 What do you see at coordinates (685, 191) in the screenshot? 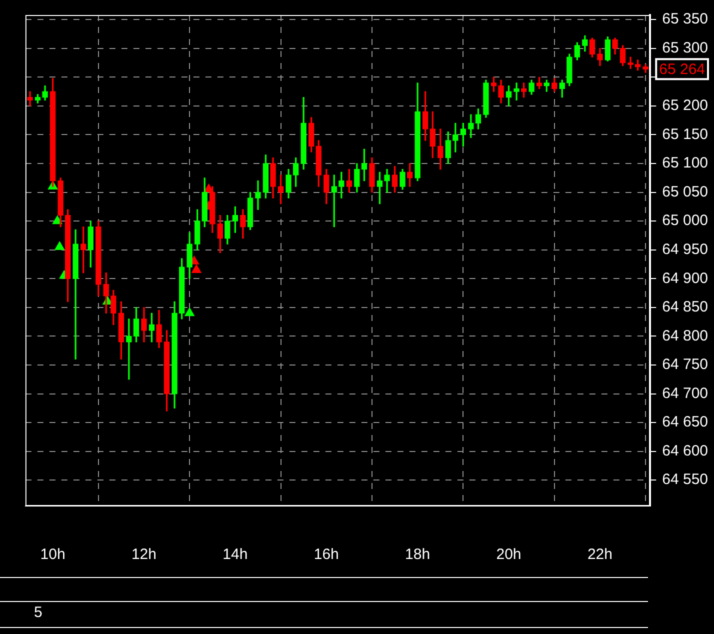
I see `y-tick-label: 65 050` at bounding box center [685, 191].